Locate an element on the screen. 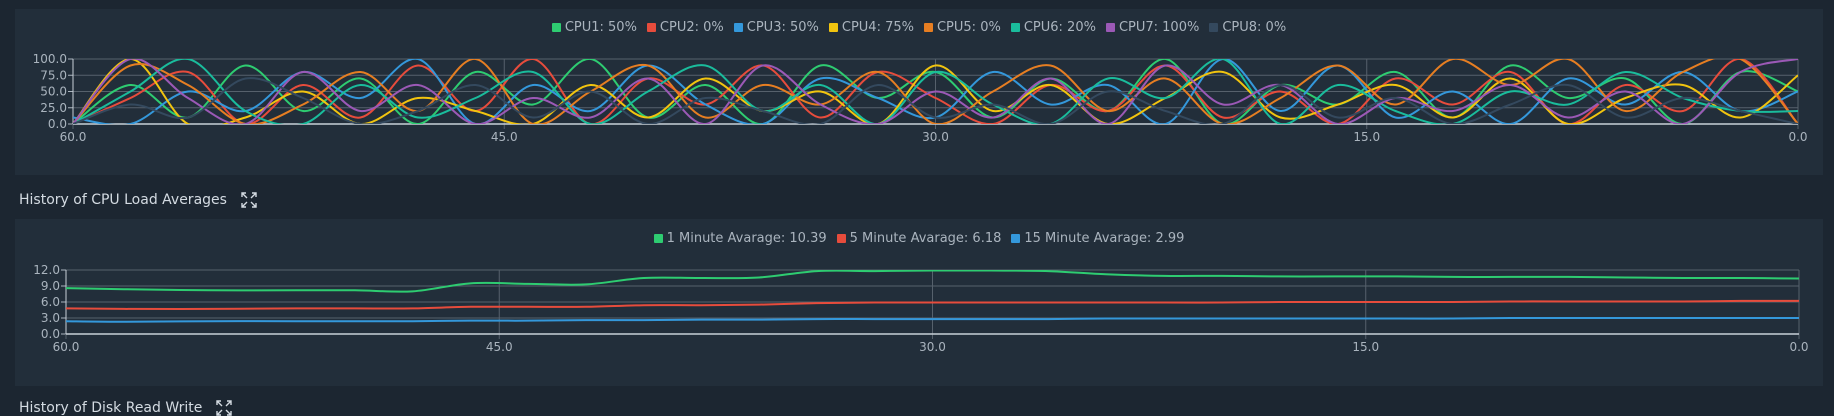  y-tick-label: 50.0 is located at coordinates (53, 92).